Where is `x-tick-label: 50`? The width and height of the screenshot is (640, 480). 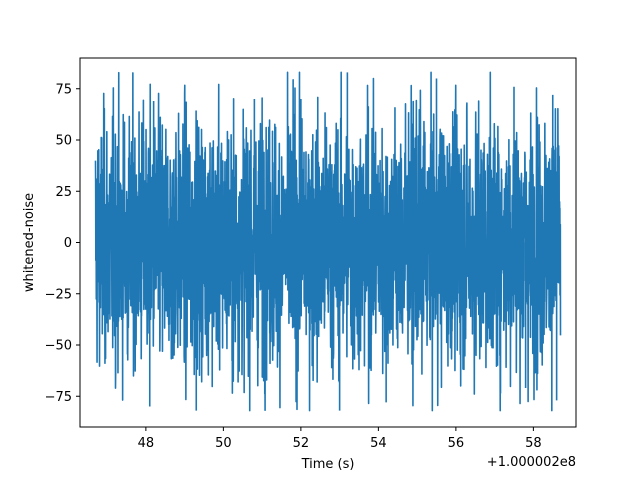
x-tick-label: 50 is located at coordinates (223, 443).